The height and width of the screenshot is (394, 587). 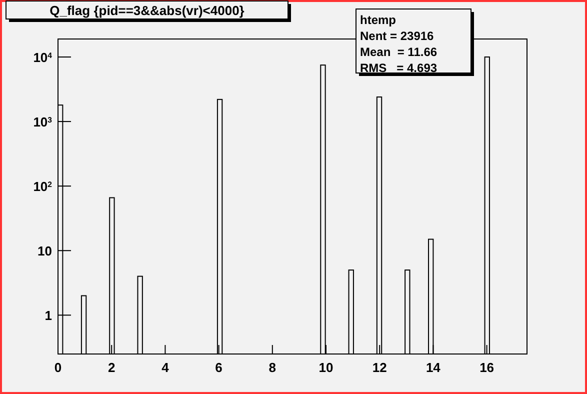 What do you see at coordinates (112, 367) in the screenshot?
I see `x-tick-label: 2` at bounding box center [112, 367].